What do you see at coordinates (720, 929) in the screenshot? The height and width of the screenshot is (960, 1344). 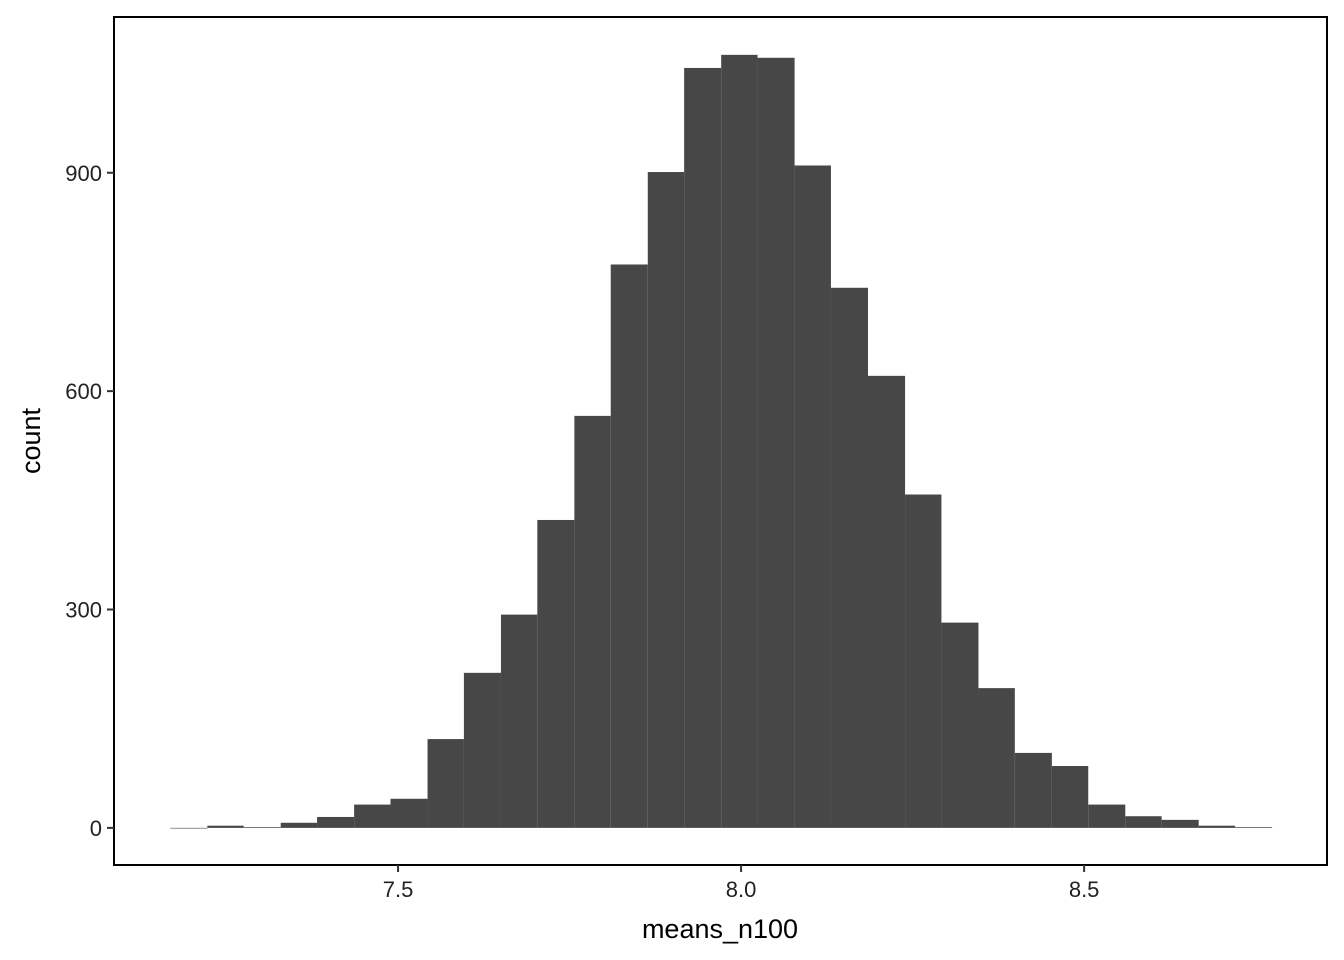 I see `x-axis-title: means_n100` at bounding box center [720, 929].